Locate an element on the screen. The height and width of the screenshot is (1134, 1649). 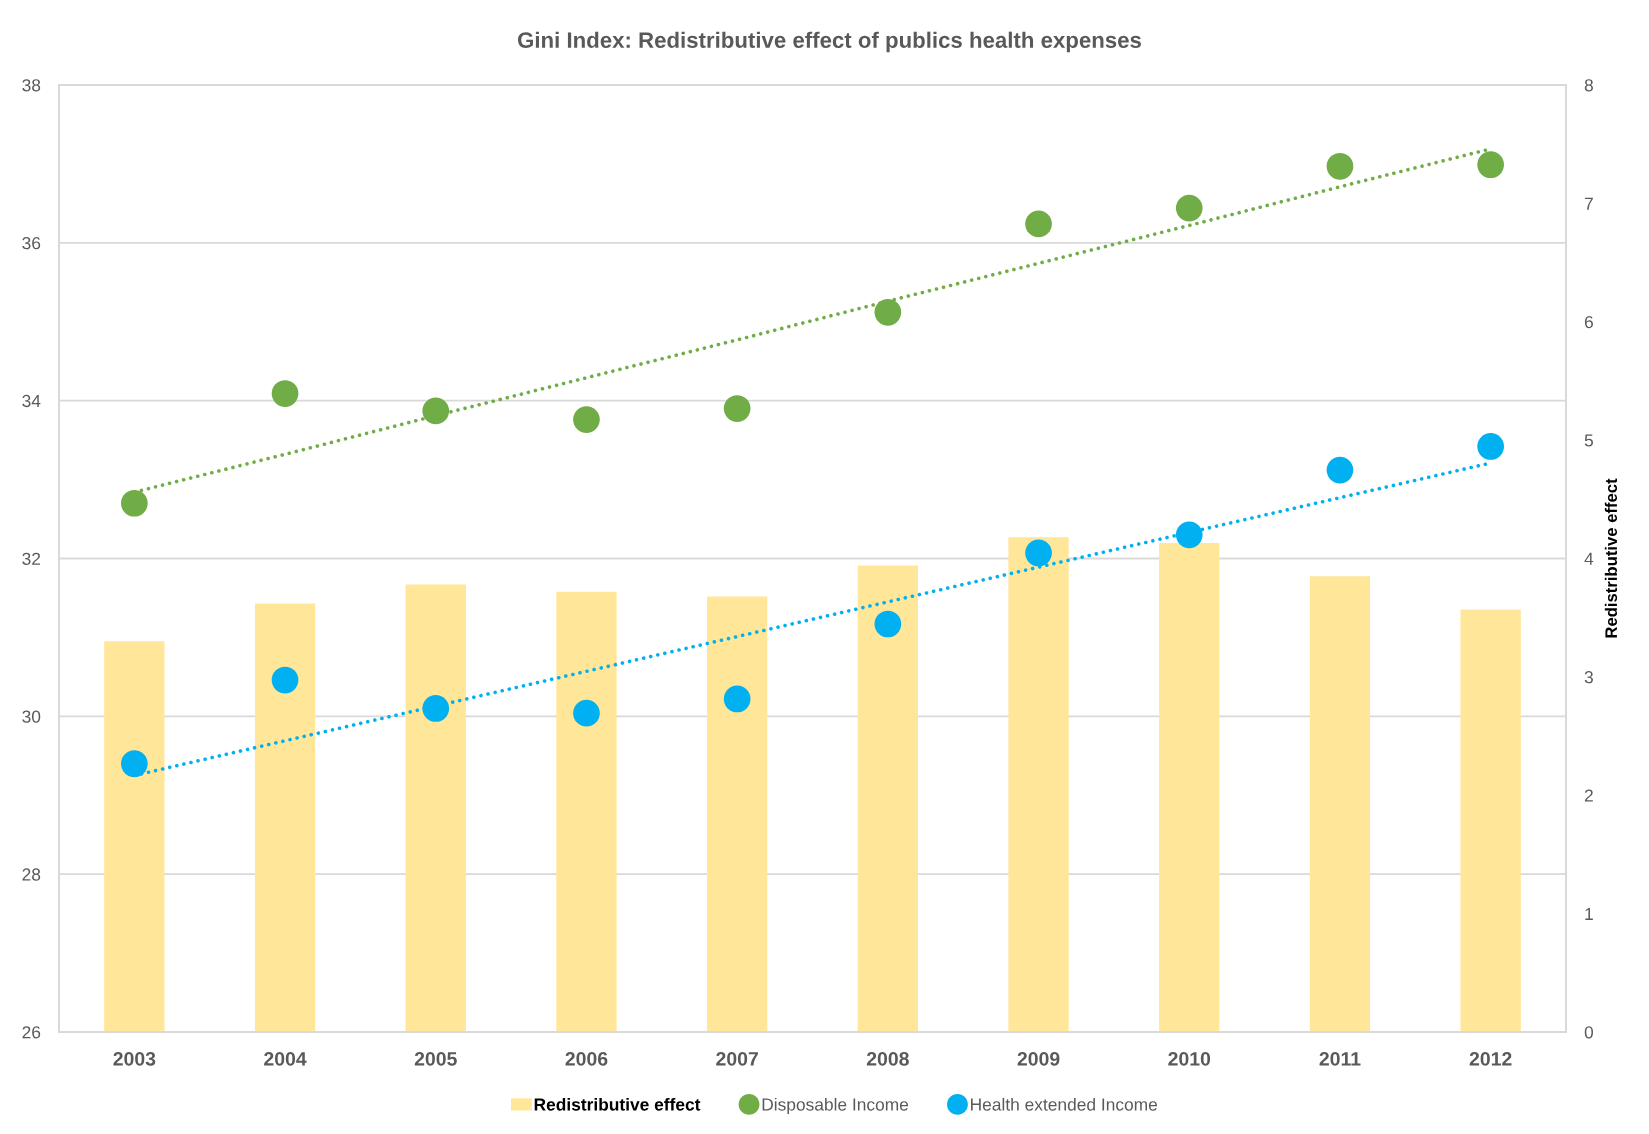
y-tick-label: 32 is located at coordinates (31, 558).